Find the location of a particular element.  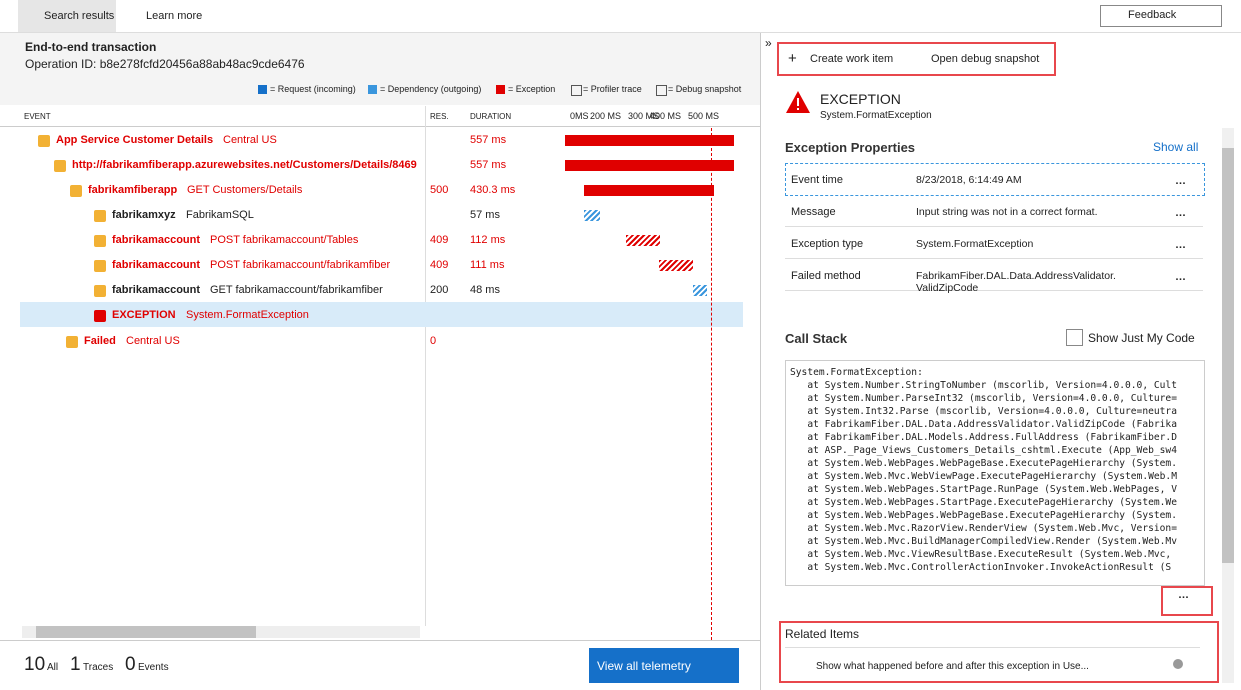

header-rule is located at coordinates (380, 126).